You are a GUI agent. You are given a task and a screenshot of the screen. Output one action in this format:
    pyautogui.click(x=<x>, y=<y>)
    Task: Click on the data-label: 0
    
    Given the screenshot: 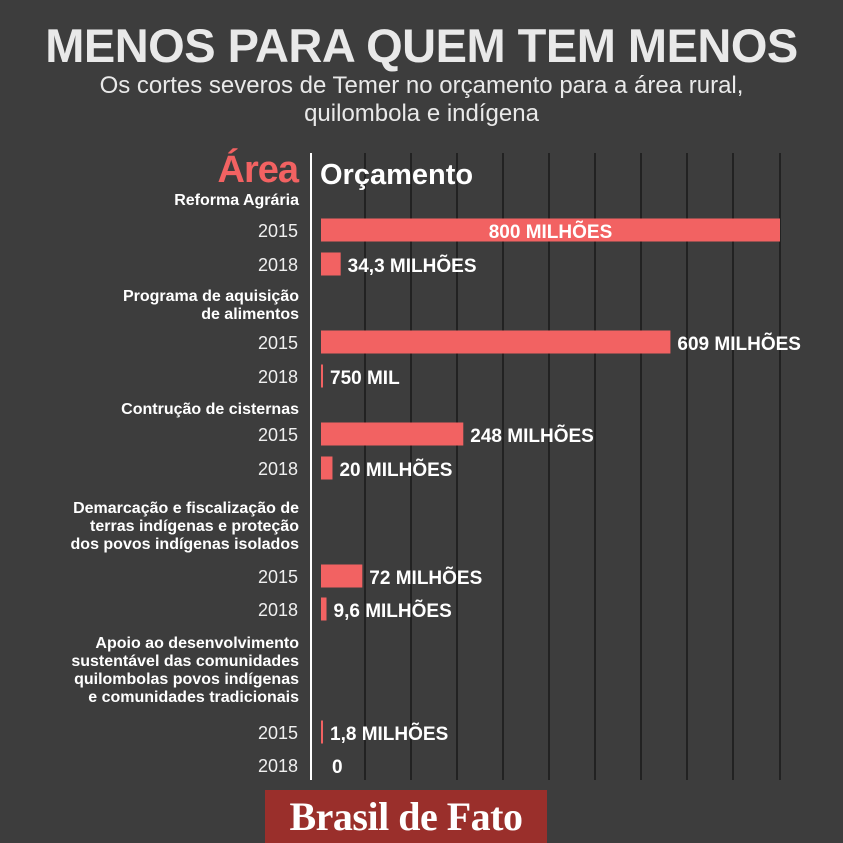 What is the action you would take?
    pyautogui.click(x=337, y=767)
    